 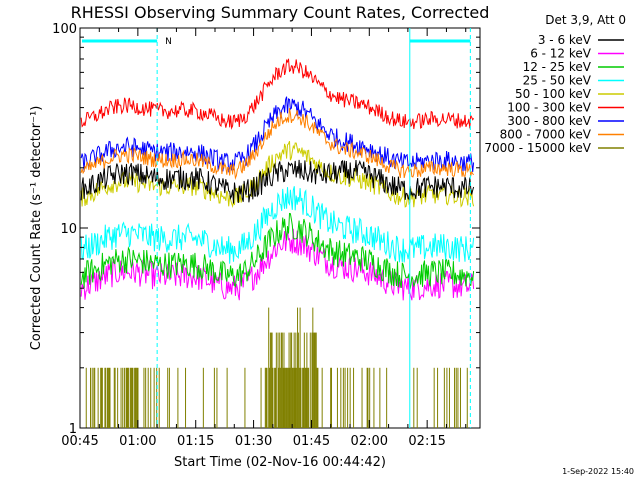 I want to click on date-stamp: 1-Sep-2022 15:40, so click(x=598, y=471).